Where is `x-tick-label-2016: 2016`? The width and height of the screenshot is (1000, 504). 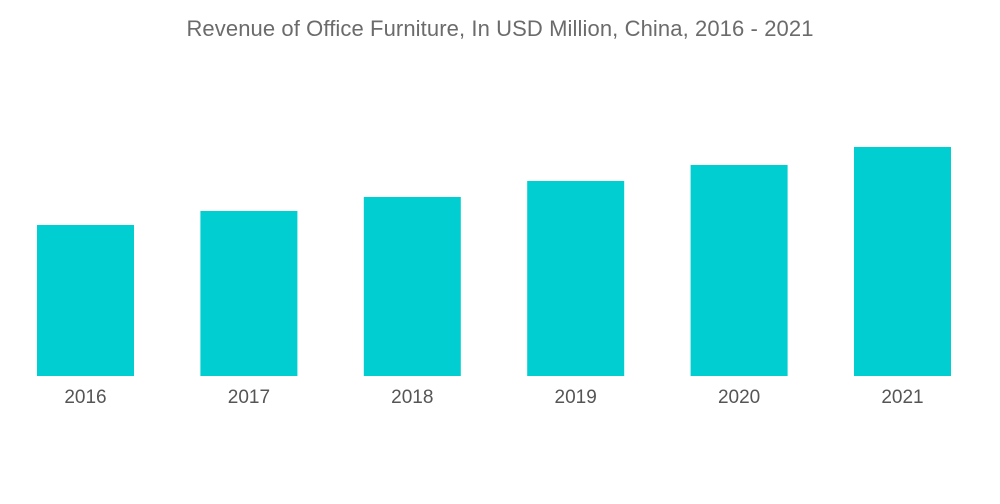
x-tick-label-2016: 2016 is located at coordinates (85, 397).